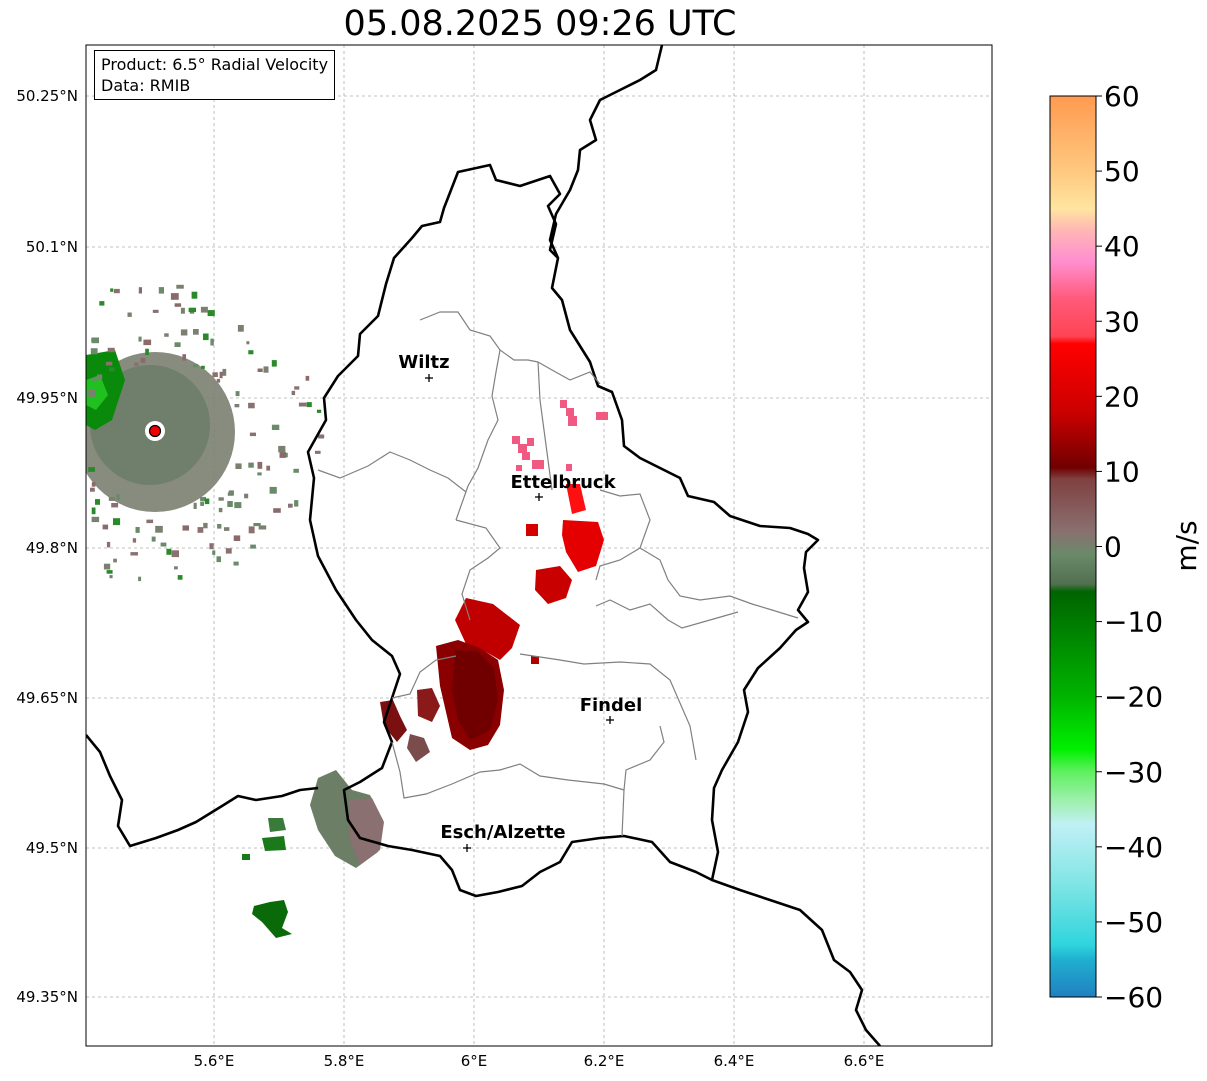  I want to click on colorbar-tick-label: 30, so click(1122, 321).